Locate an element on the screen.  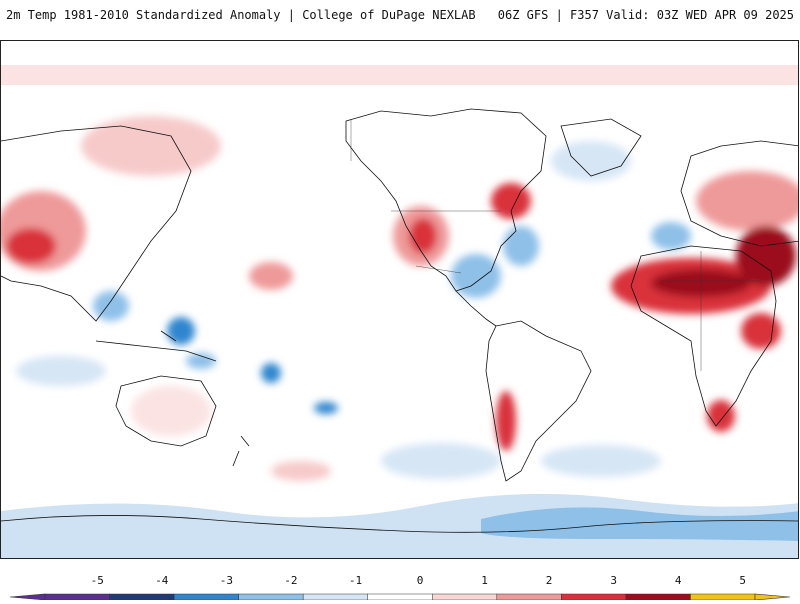
anomaly-middle-east-hot is located at coordinates (766, 256).